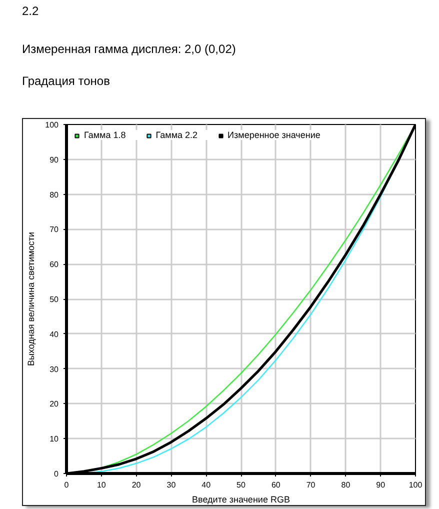 The width and height of the screenshot is (439, 509). I want to click on chart-title: Градация тонов, so click(66, 81).